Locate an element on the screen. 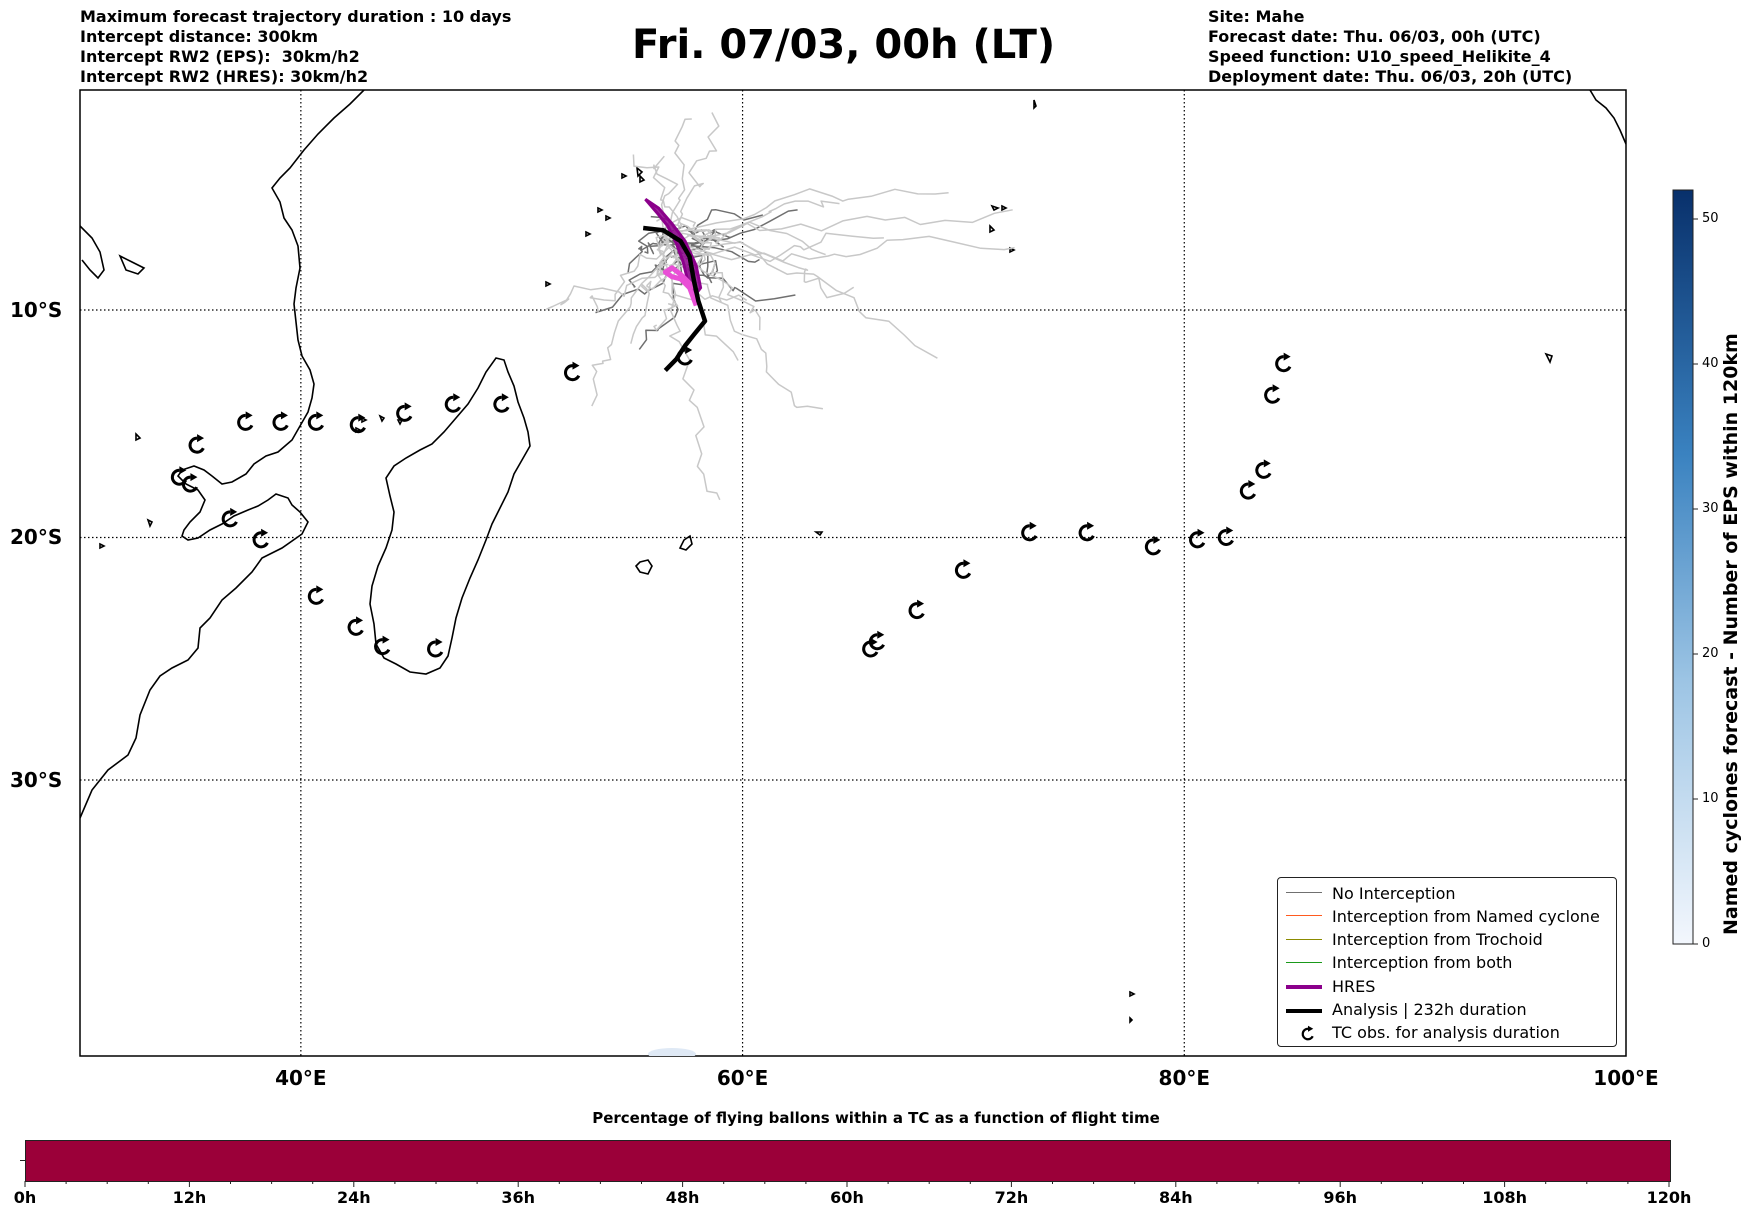  hres-track is located at coordinates (673, 249).